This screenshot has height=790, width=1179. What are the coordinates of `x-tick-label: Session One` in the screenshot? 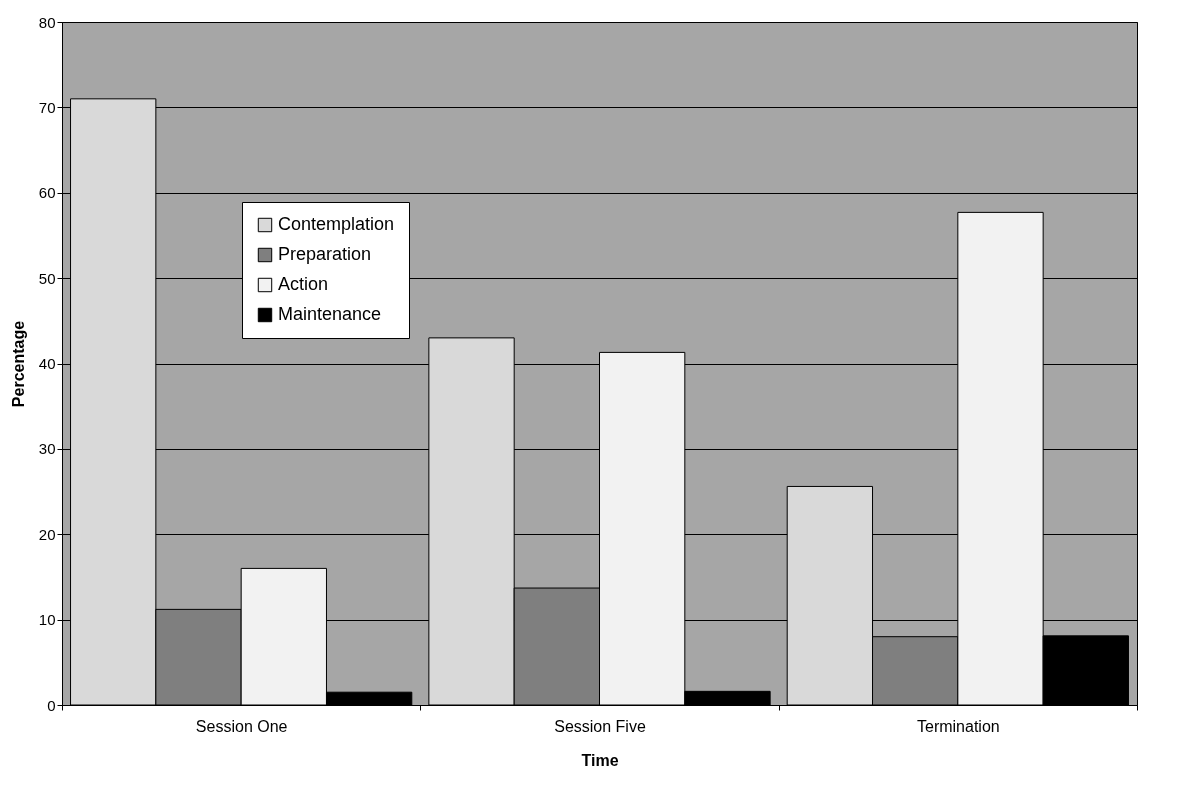 It's located at (241, 726).